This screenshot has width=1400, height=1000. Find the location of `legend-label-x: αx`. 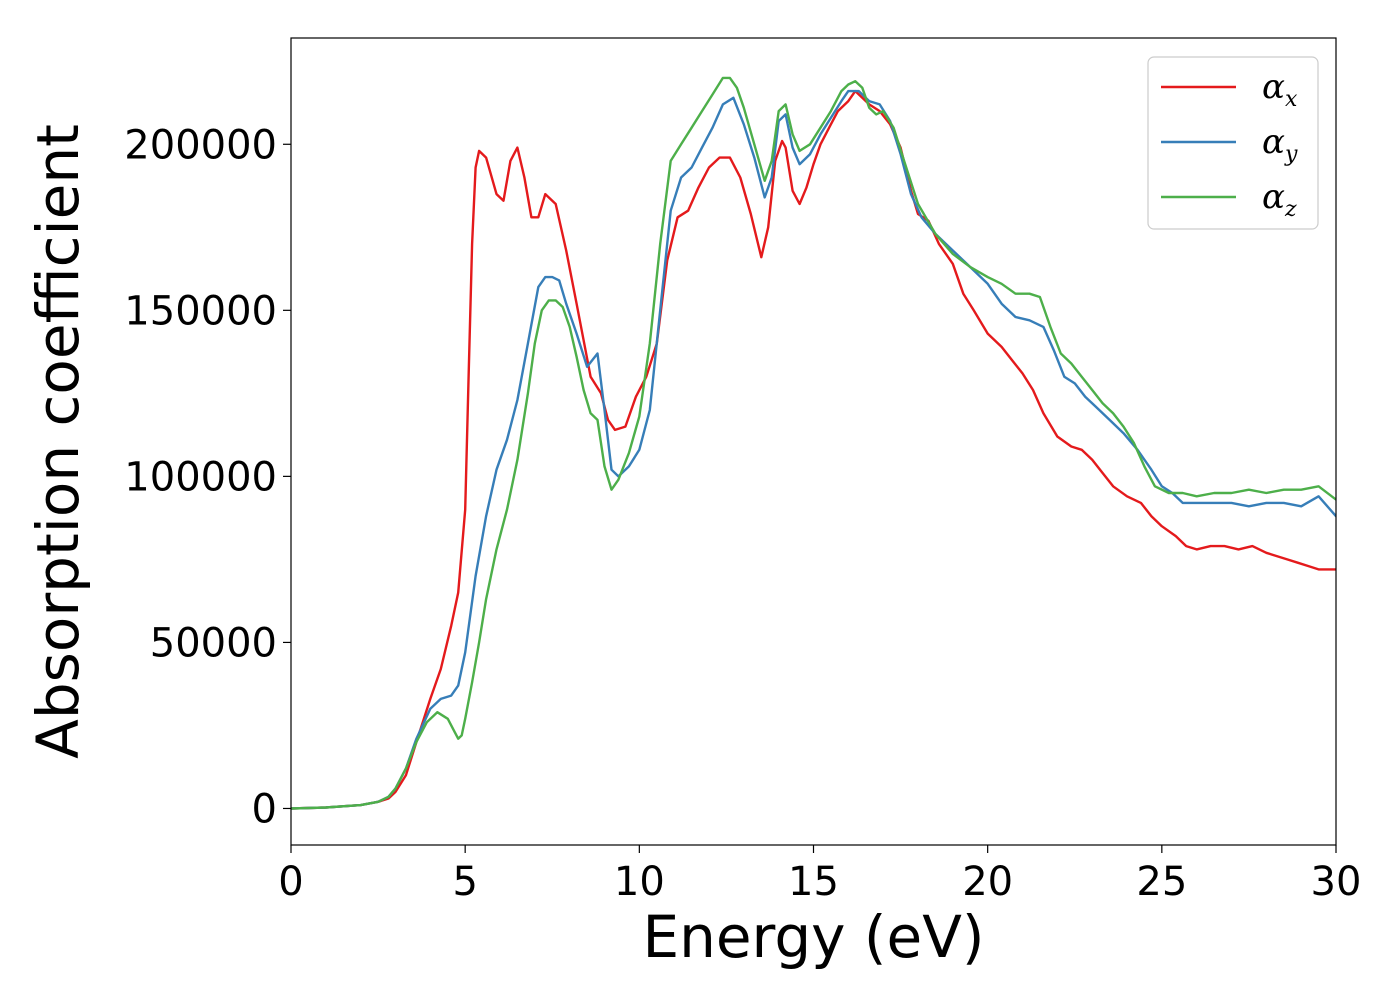

legend-label-x: αx is located at coordinates (1280, 89).